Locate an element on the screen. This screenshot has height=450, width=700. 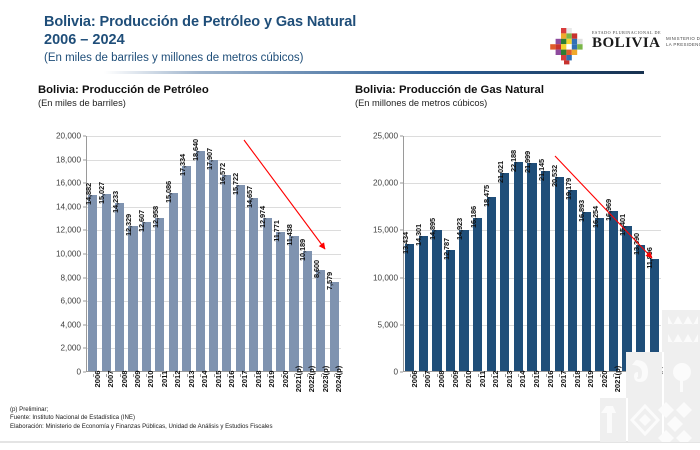
bar-cell: 17,907 is located at coordinates (212, 253).